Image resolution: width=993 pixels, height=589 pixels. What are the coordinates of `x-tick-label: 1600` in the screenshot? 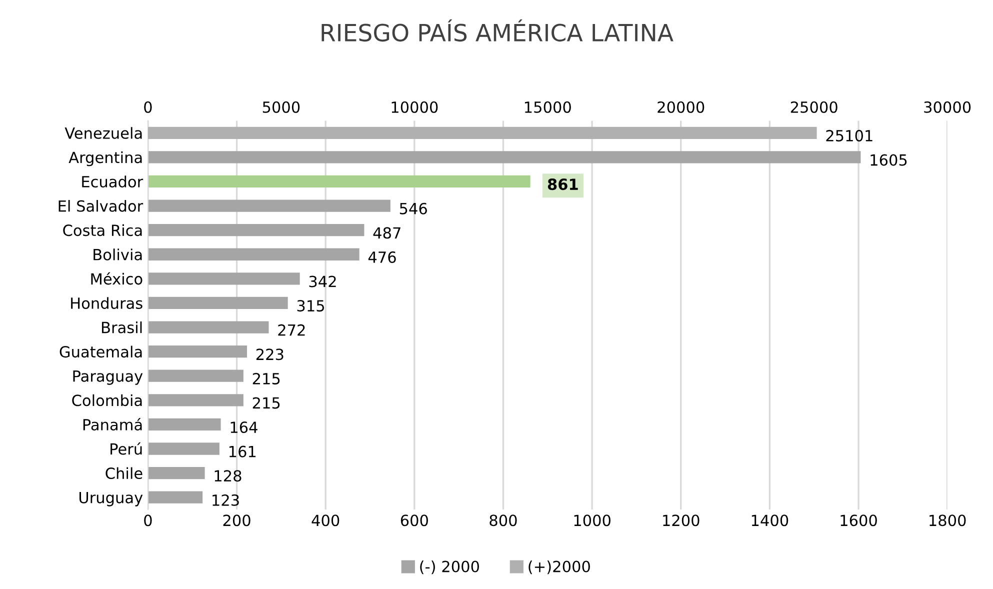 It's located at (858, 520).